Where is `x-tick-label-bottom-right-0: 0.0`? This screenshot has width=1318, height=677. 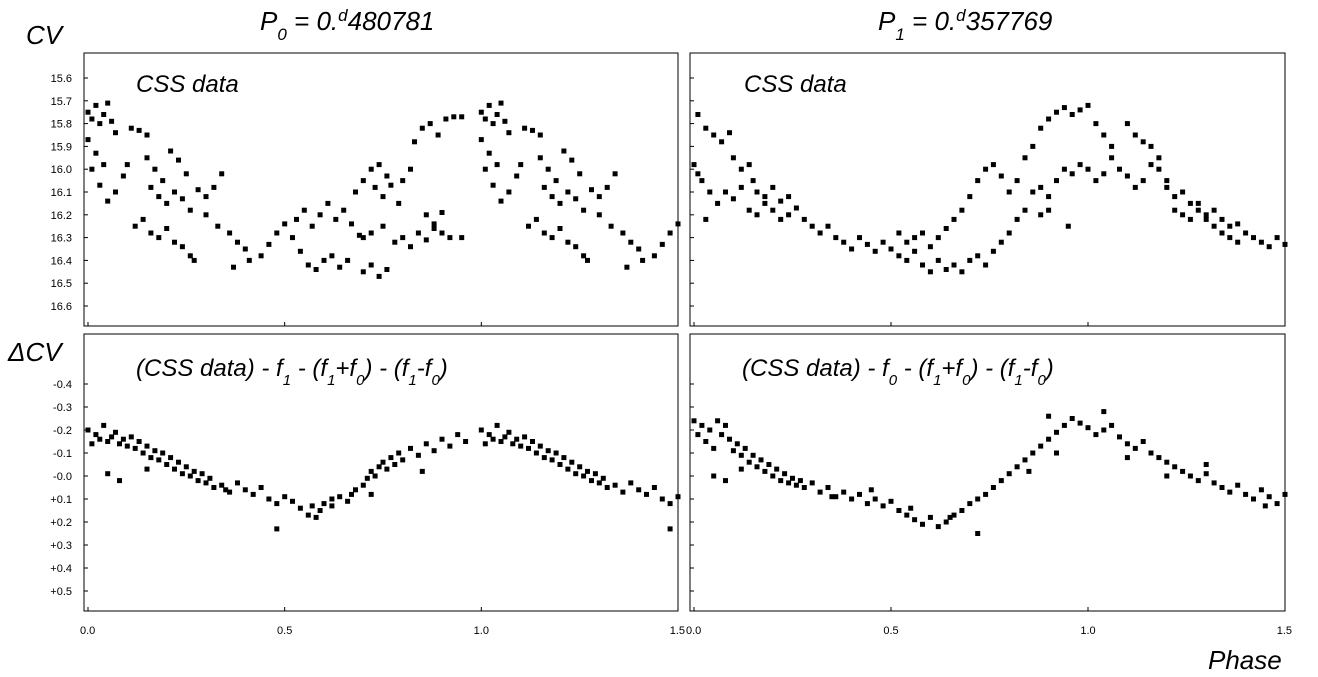
x-tick-label-bottom-right-0: 0.0 is located at coordinates (693, 631).